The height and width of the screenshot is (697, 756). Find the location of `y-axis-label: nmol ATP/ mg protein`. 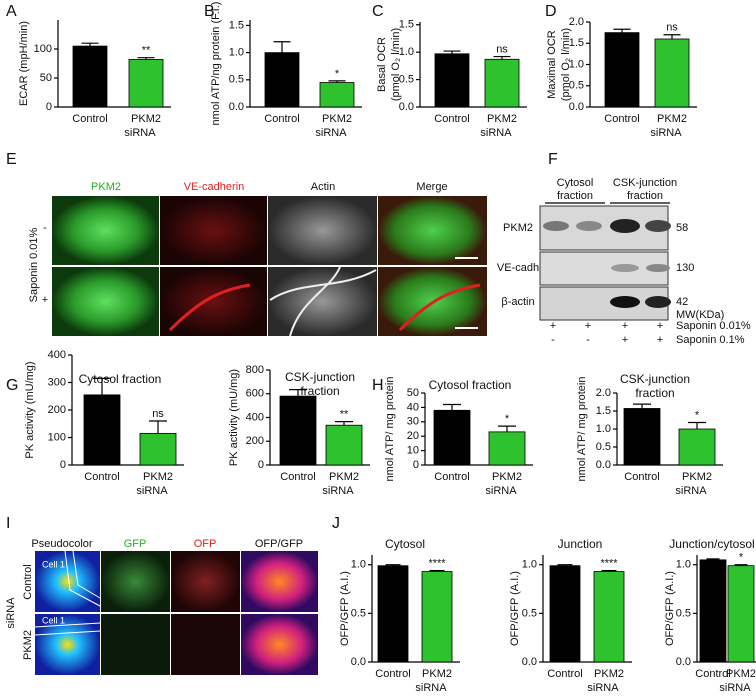

y-axis-label: nmol ATP/ mg protein is located at coordinates (390, 429).